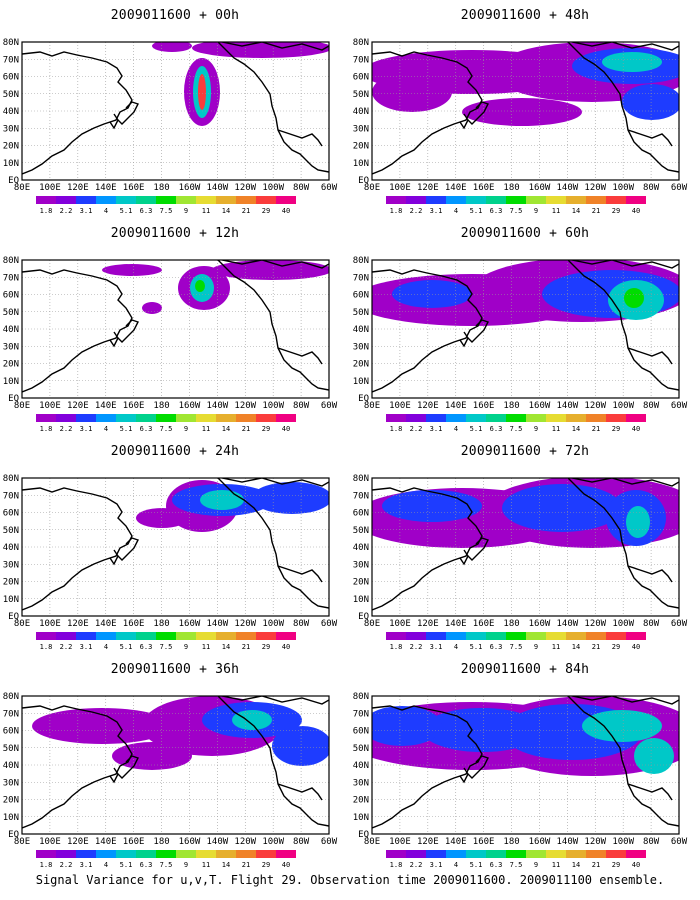 Image resolution: width=700 pixels, height=900 pixels. What do you see at coordinates (11, 697) in the screenshot?
I see `lat-tick-label: 80N` at bounding box center [11, 697].